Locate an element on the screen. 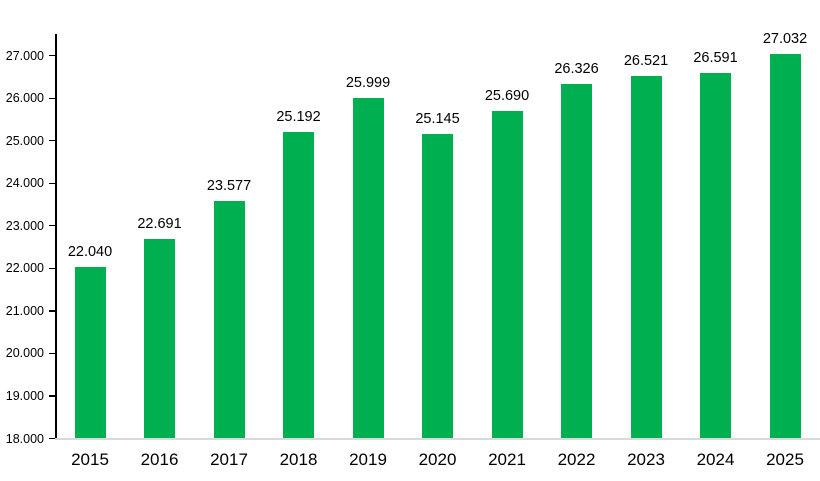  x-axis-category-label: 2025 is located at coordinates (785, 459).